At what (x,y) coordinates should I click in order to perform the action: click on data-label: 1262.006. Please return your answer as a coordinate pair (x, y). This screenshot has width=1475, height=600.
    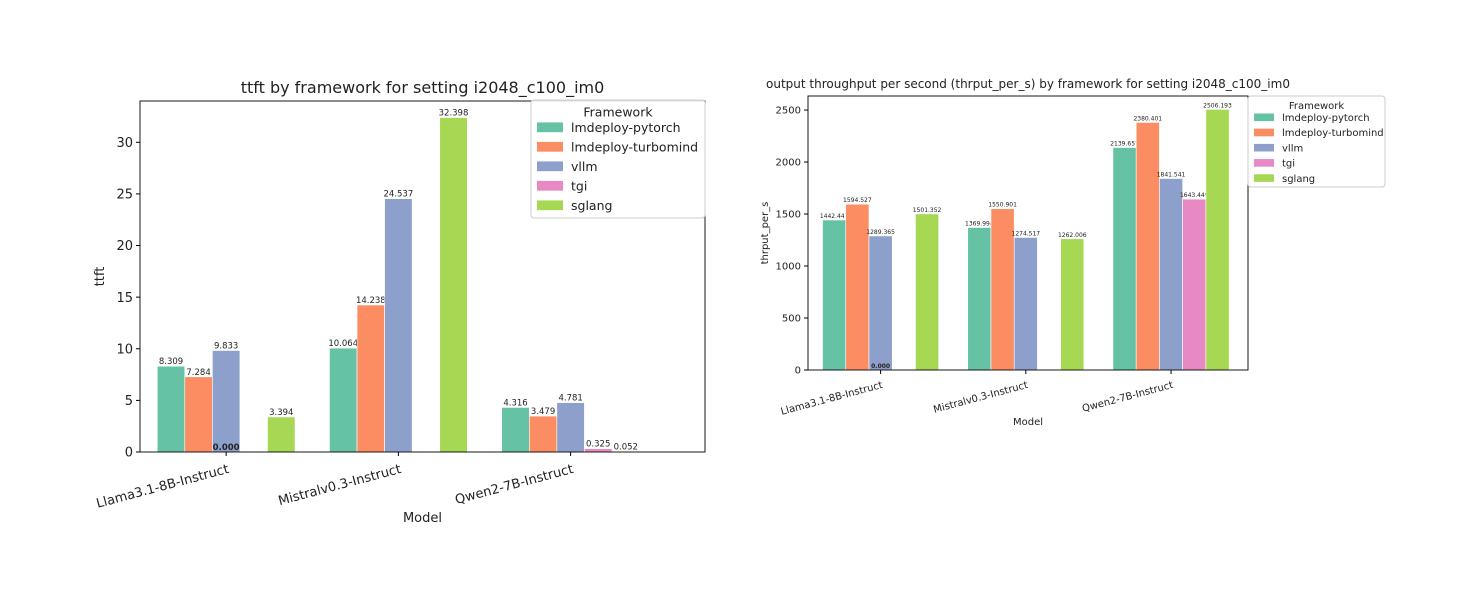
    Looking at the image, I should click on (1072, 235).